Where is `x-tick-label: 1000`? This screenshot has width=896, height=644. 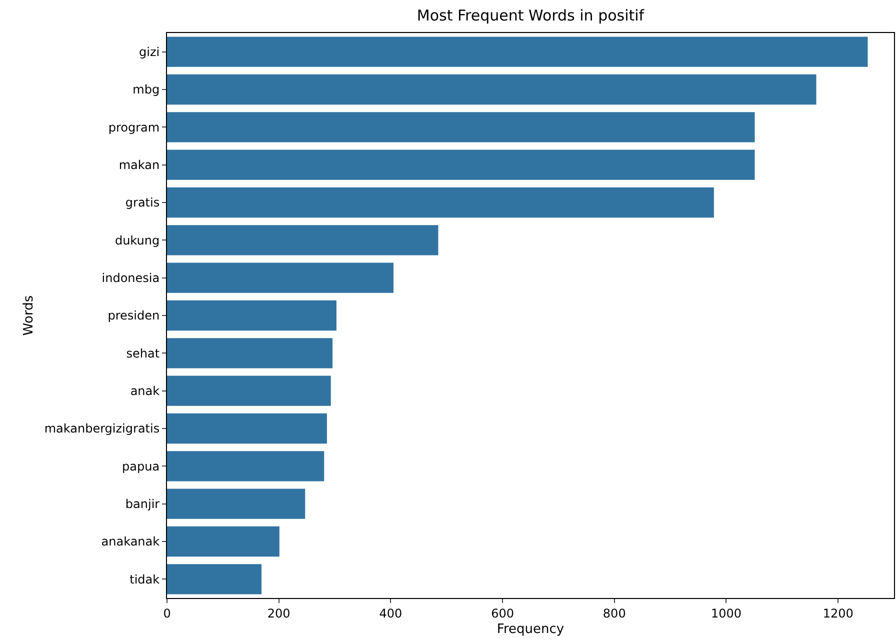
x-tick-label: 1000 is located at coordinates (726, 613).